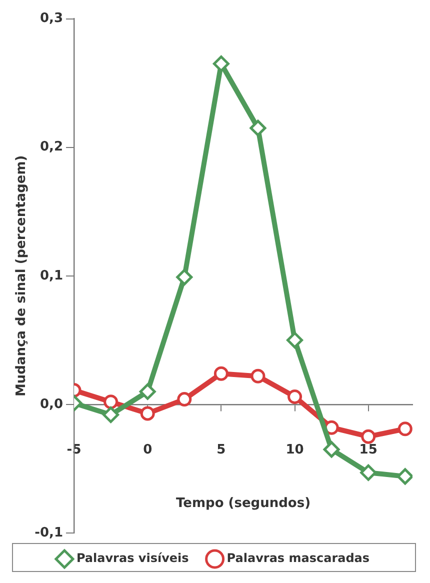 Image resolution: width=430 pixels, height=583 pixels. I want to click on x-tick-label: 10, so click(295, 450).